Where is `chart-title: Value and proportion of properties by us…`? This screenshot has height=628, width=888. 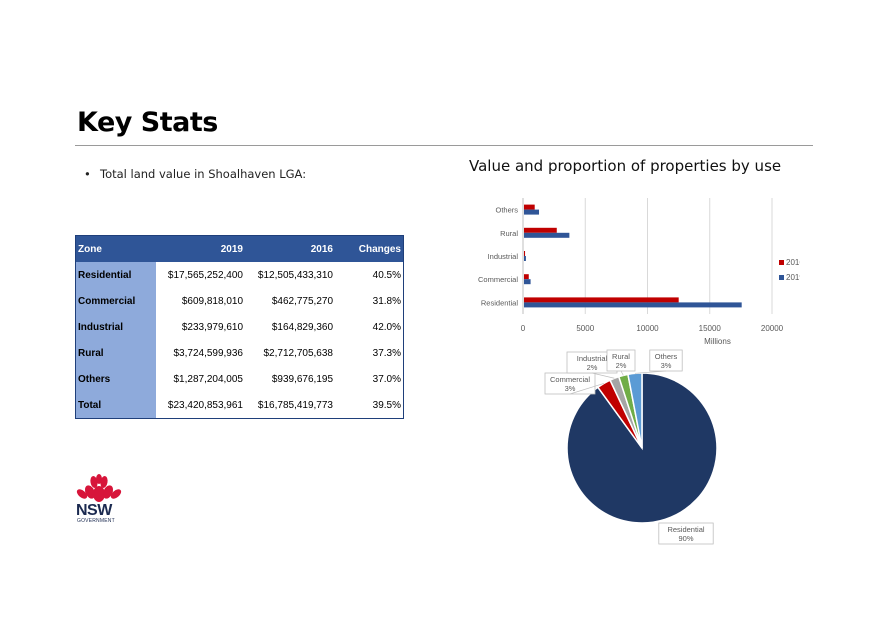
chart-title: Value and proportion of properties by us… is located at coordinates (625, 166).